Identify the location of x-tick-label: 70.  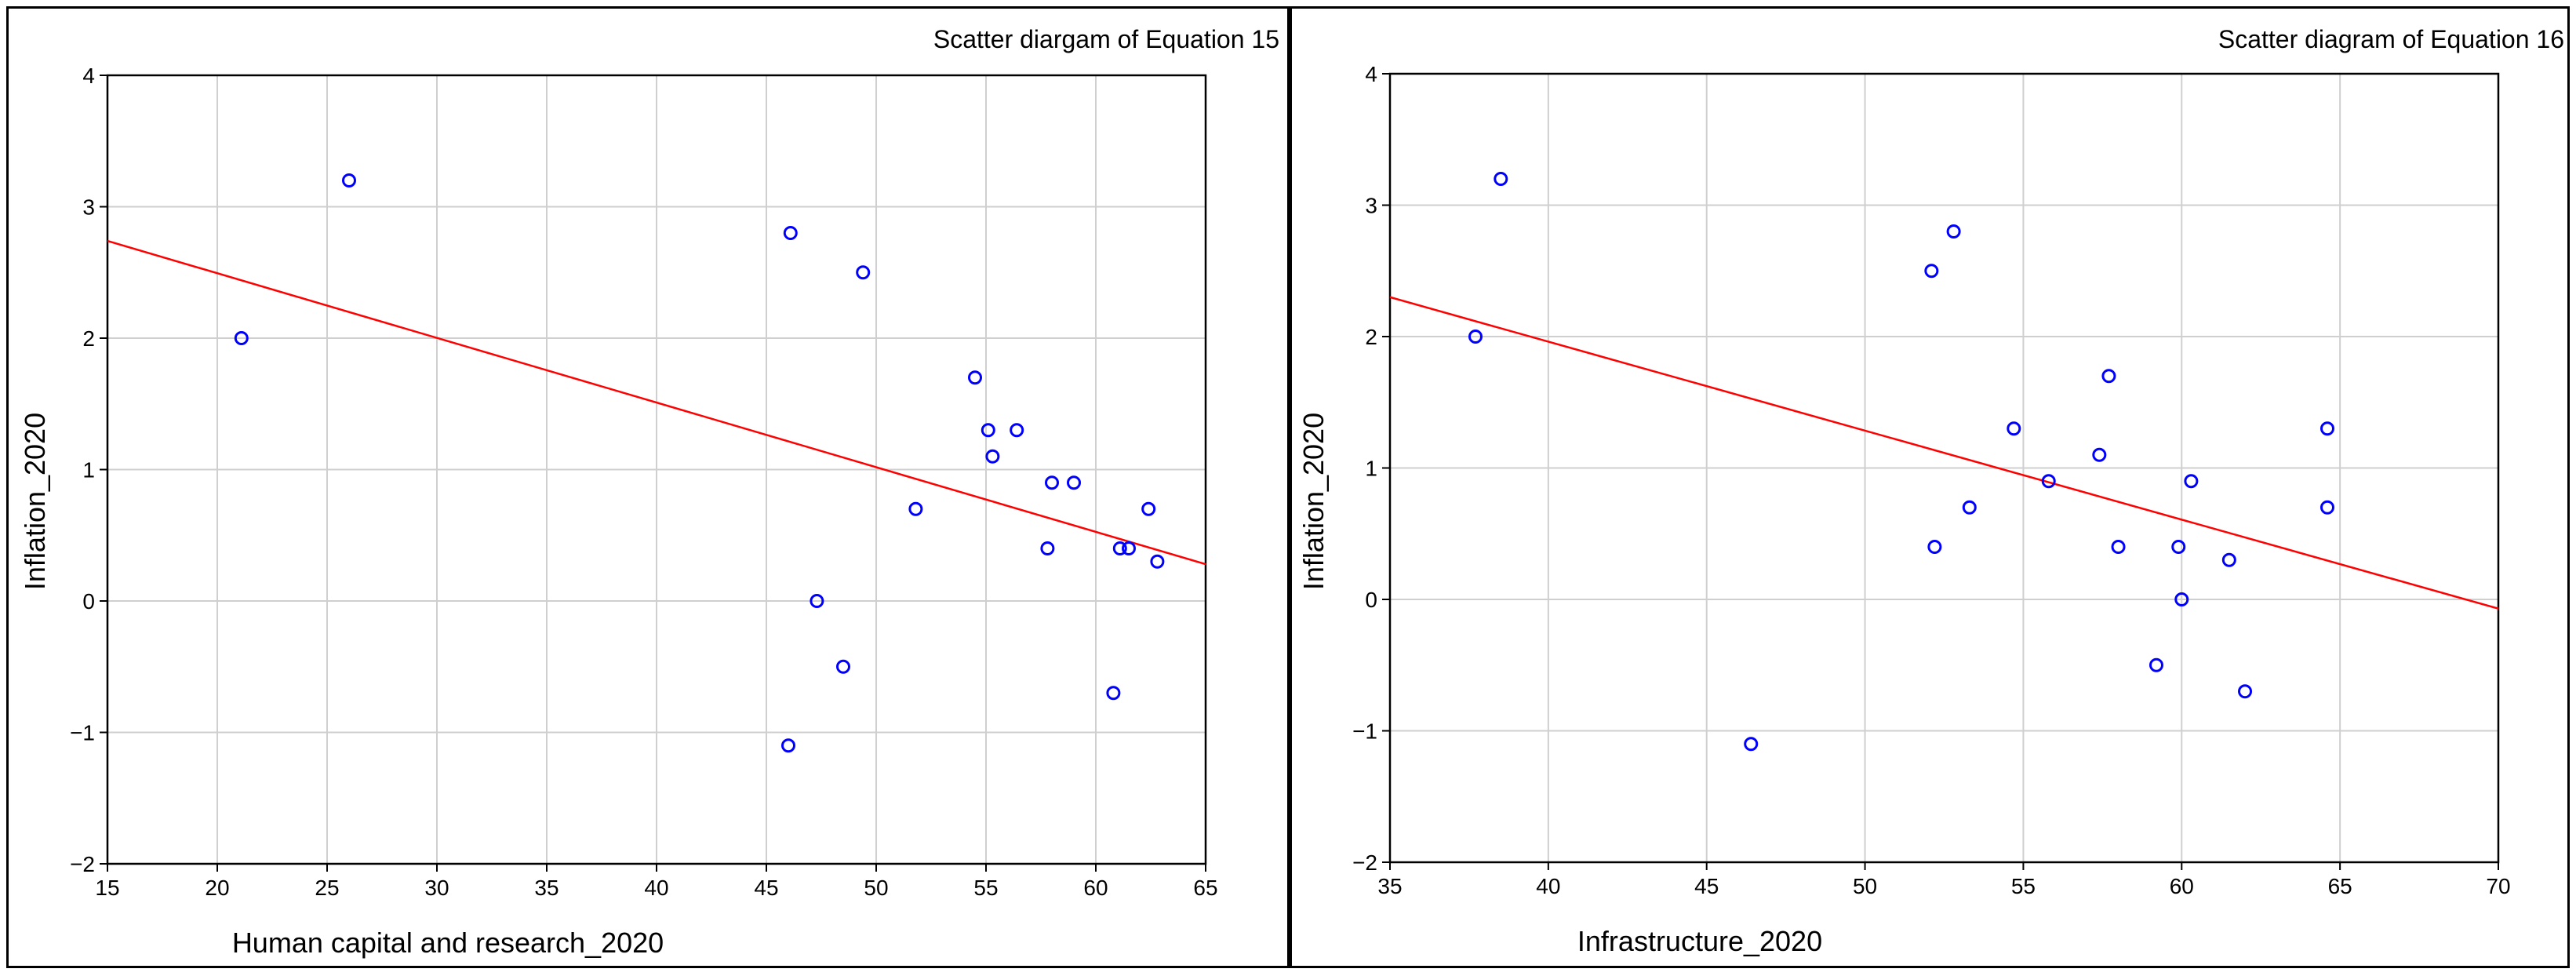
(2498, 886).